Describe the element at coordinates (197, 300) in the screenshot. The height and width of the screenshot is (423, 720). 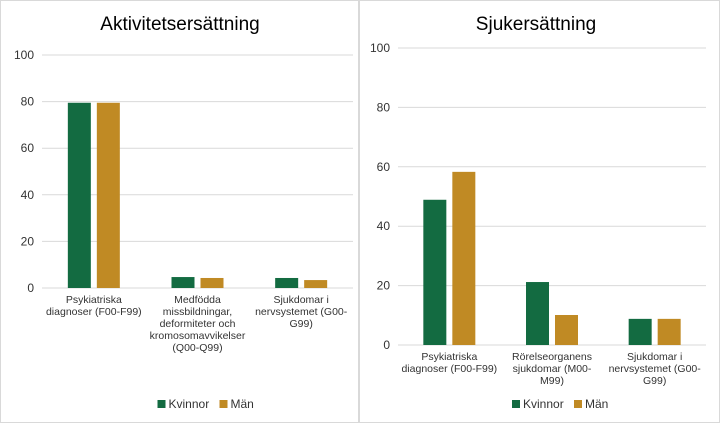
I see `category-label: Medfödda` at that location.